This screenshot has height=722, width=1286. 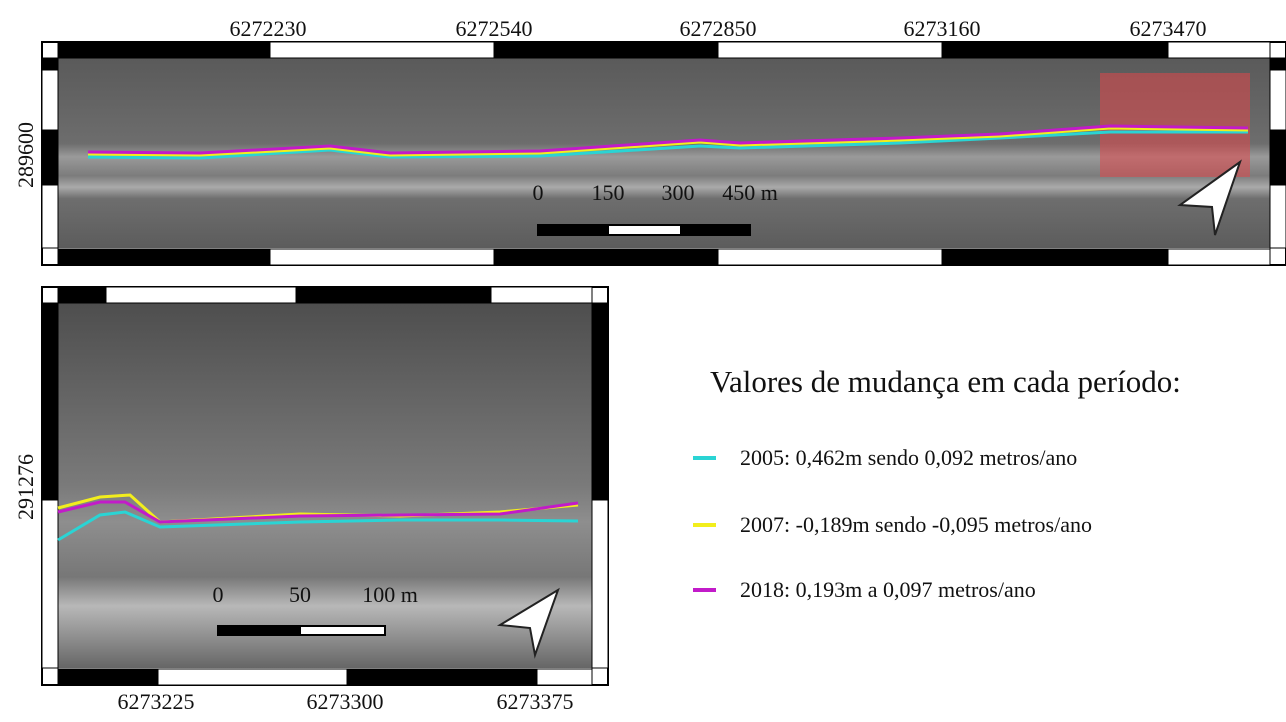 What do you see at coordinates (916, 524) in the screenshot?
I see `legend-label: 2007: -0,189m sendo -0,095 metros/ano` at bounding box center [916, 524].